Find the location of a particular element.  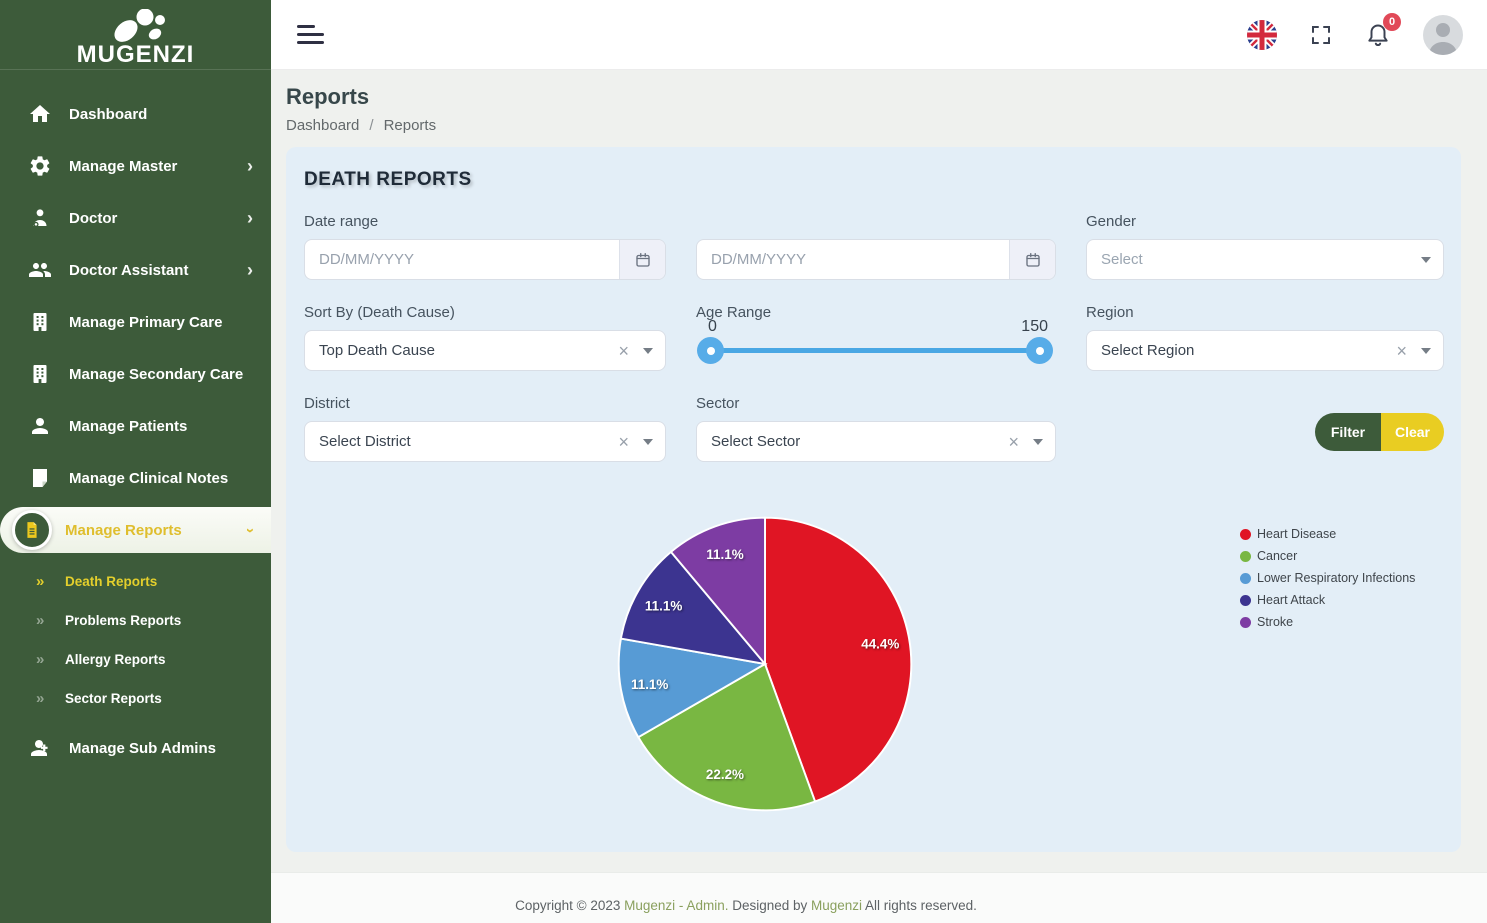

district-field: District Select District × is located at coordinates (485, 428).